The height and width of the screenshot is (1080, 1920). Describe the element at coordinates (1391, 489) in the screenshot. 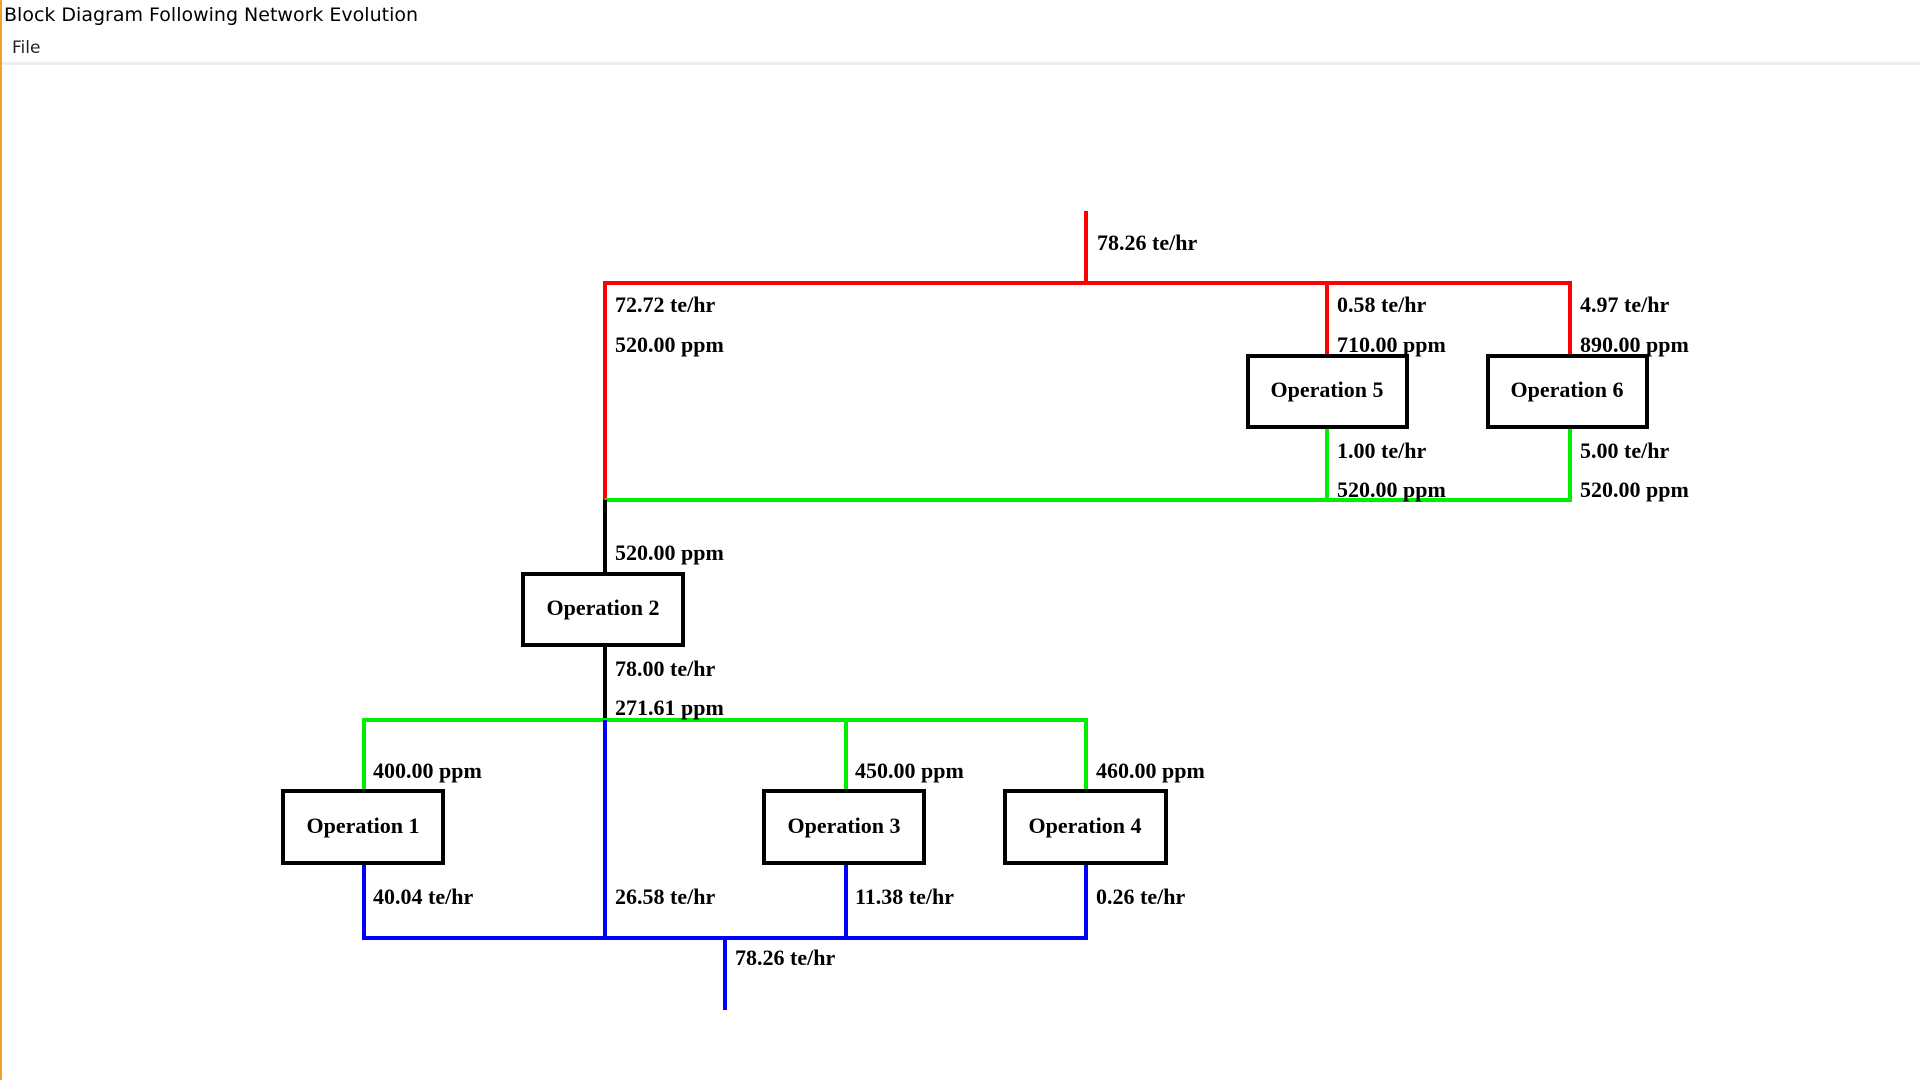

I see `op5-out-conc-label: 520.00 ppm` at that location.